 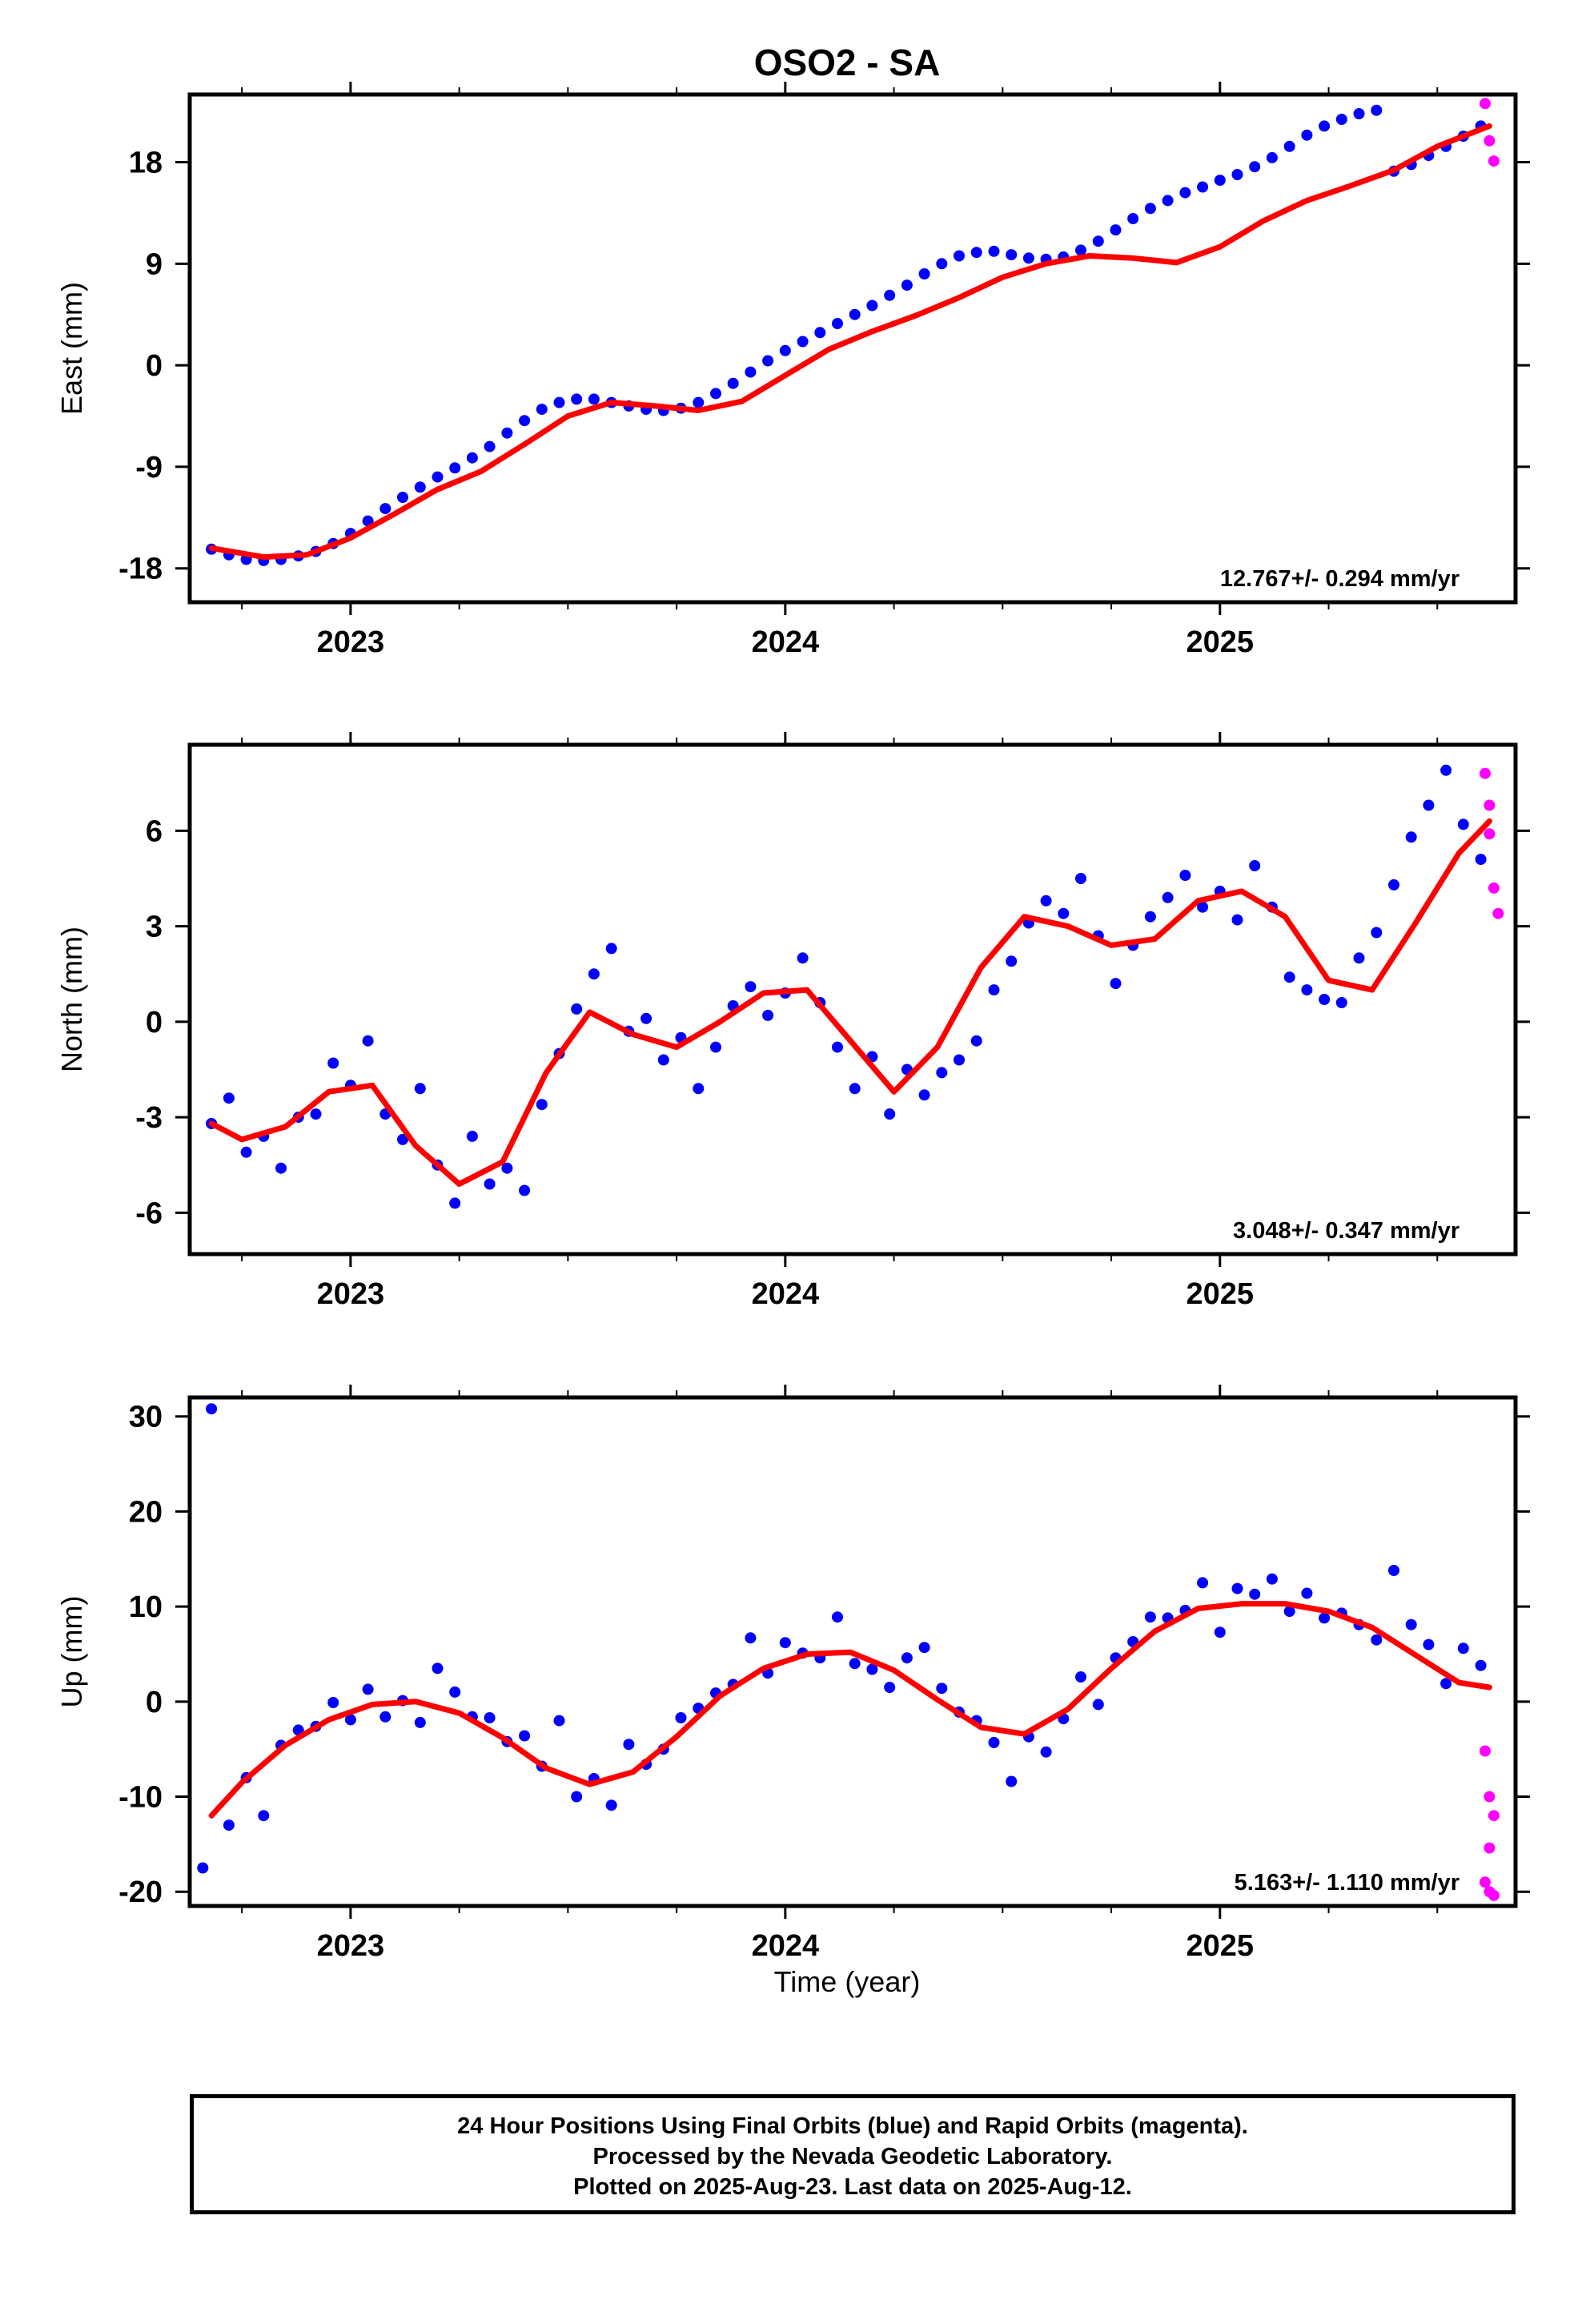 I want to click on rate-annotation: 3.048+/- 0.347 mm/yr, so click(x=1346, y=1231).